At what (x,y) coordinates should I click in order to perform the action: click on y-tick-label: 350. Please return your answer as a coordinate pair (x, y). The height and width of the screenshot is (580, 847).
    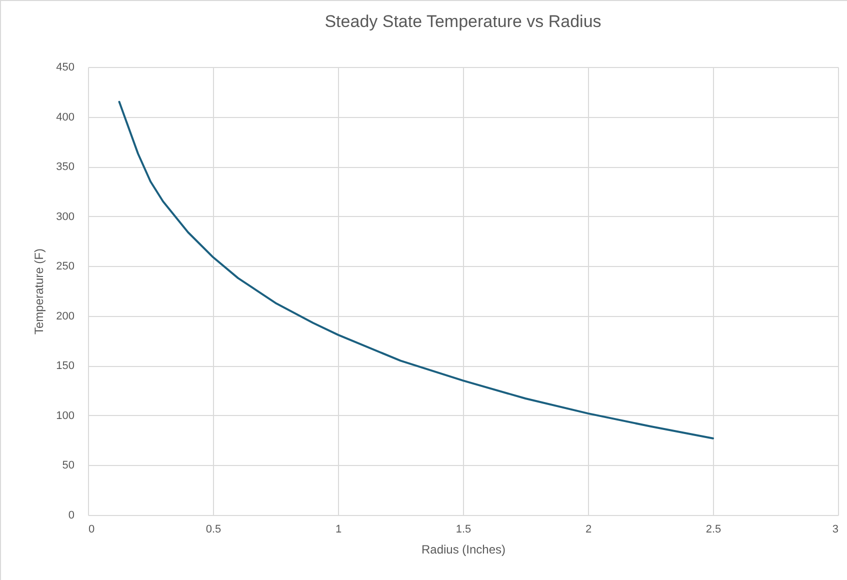
    Looking at the image, I should click on (65, 167).